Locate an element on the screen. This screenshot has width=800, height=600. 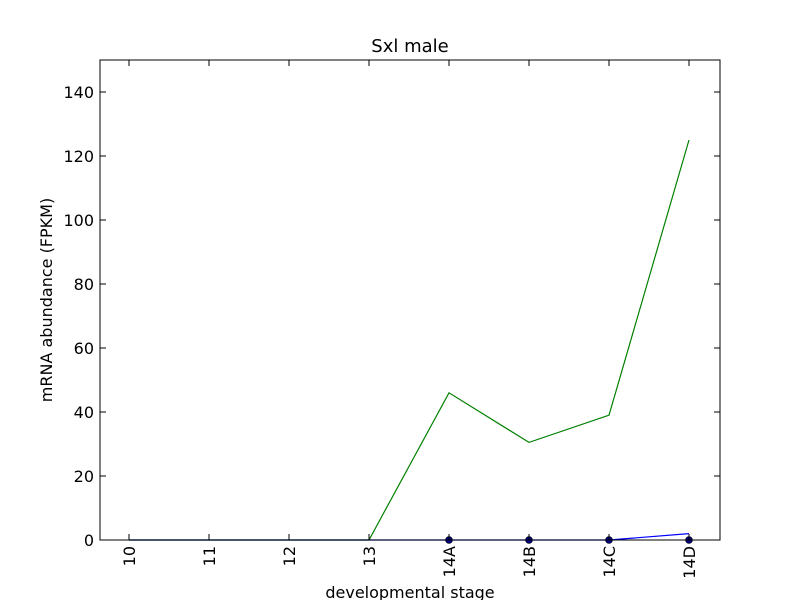
x-tick-label: 14A is located at coordinates (449, 561).